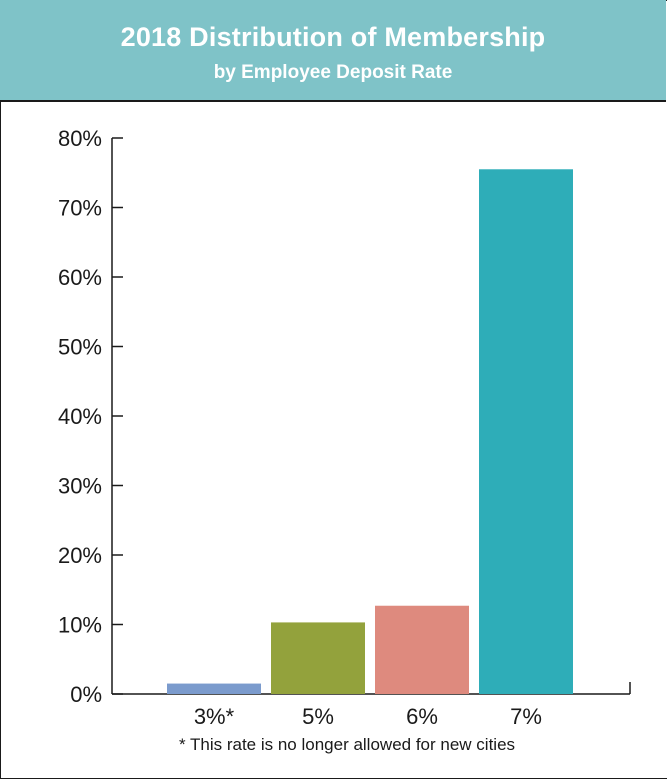 The width and height of the screenshot is (668, 779). I want to click on y-tick-label: 70%, so click(80, 208).